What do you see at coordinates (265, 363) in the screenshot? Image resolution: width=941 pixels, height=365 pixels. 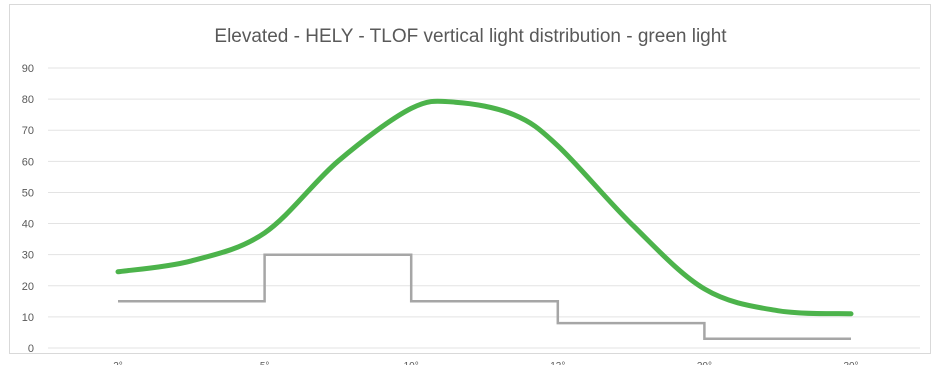 I see `x-tick-label: 5°` at bounding box center [265, 363].